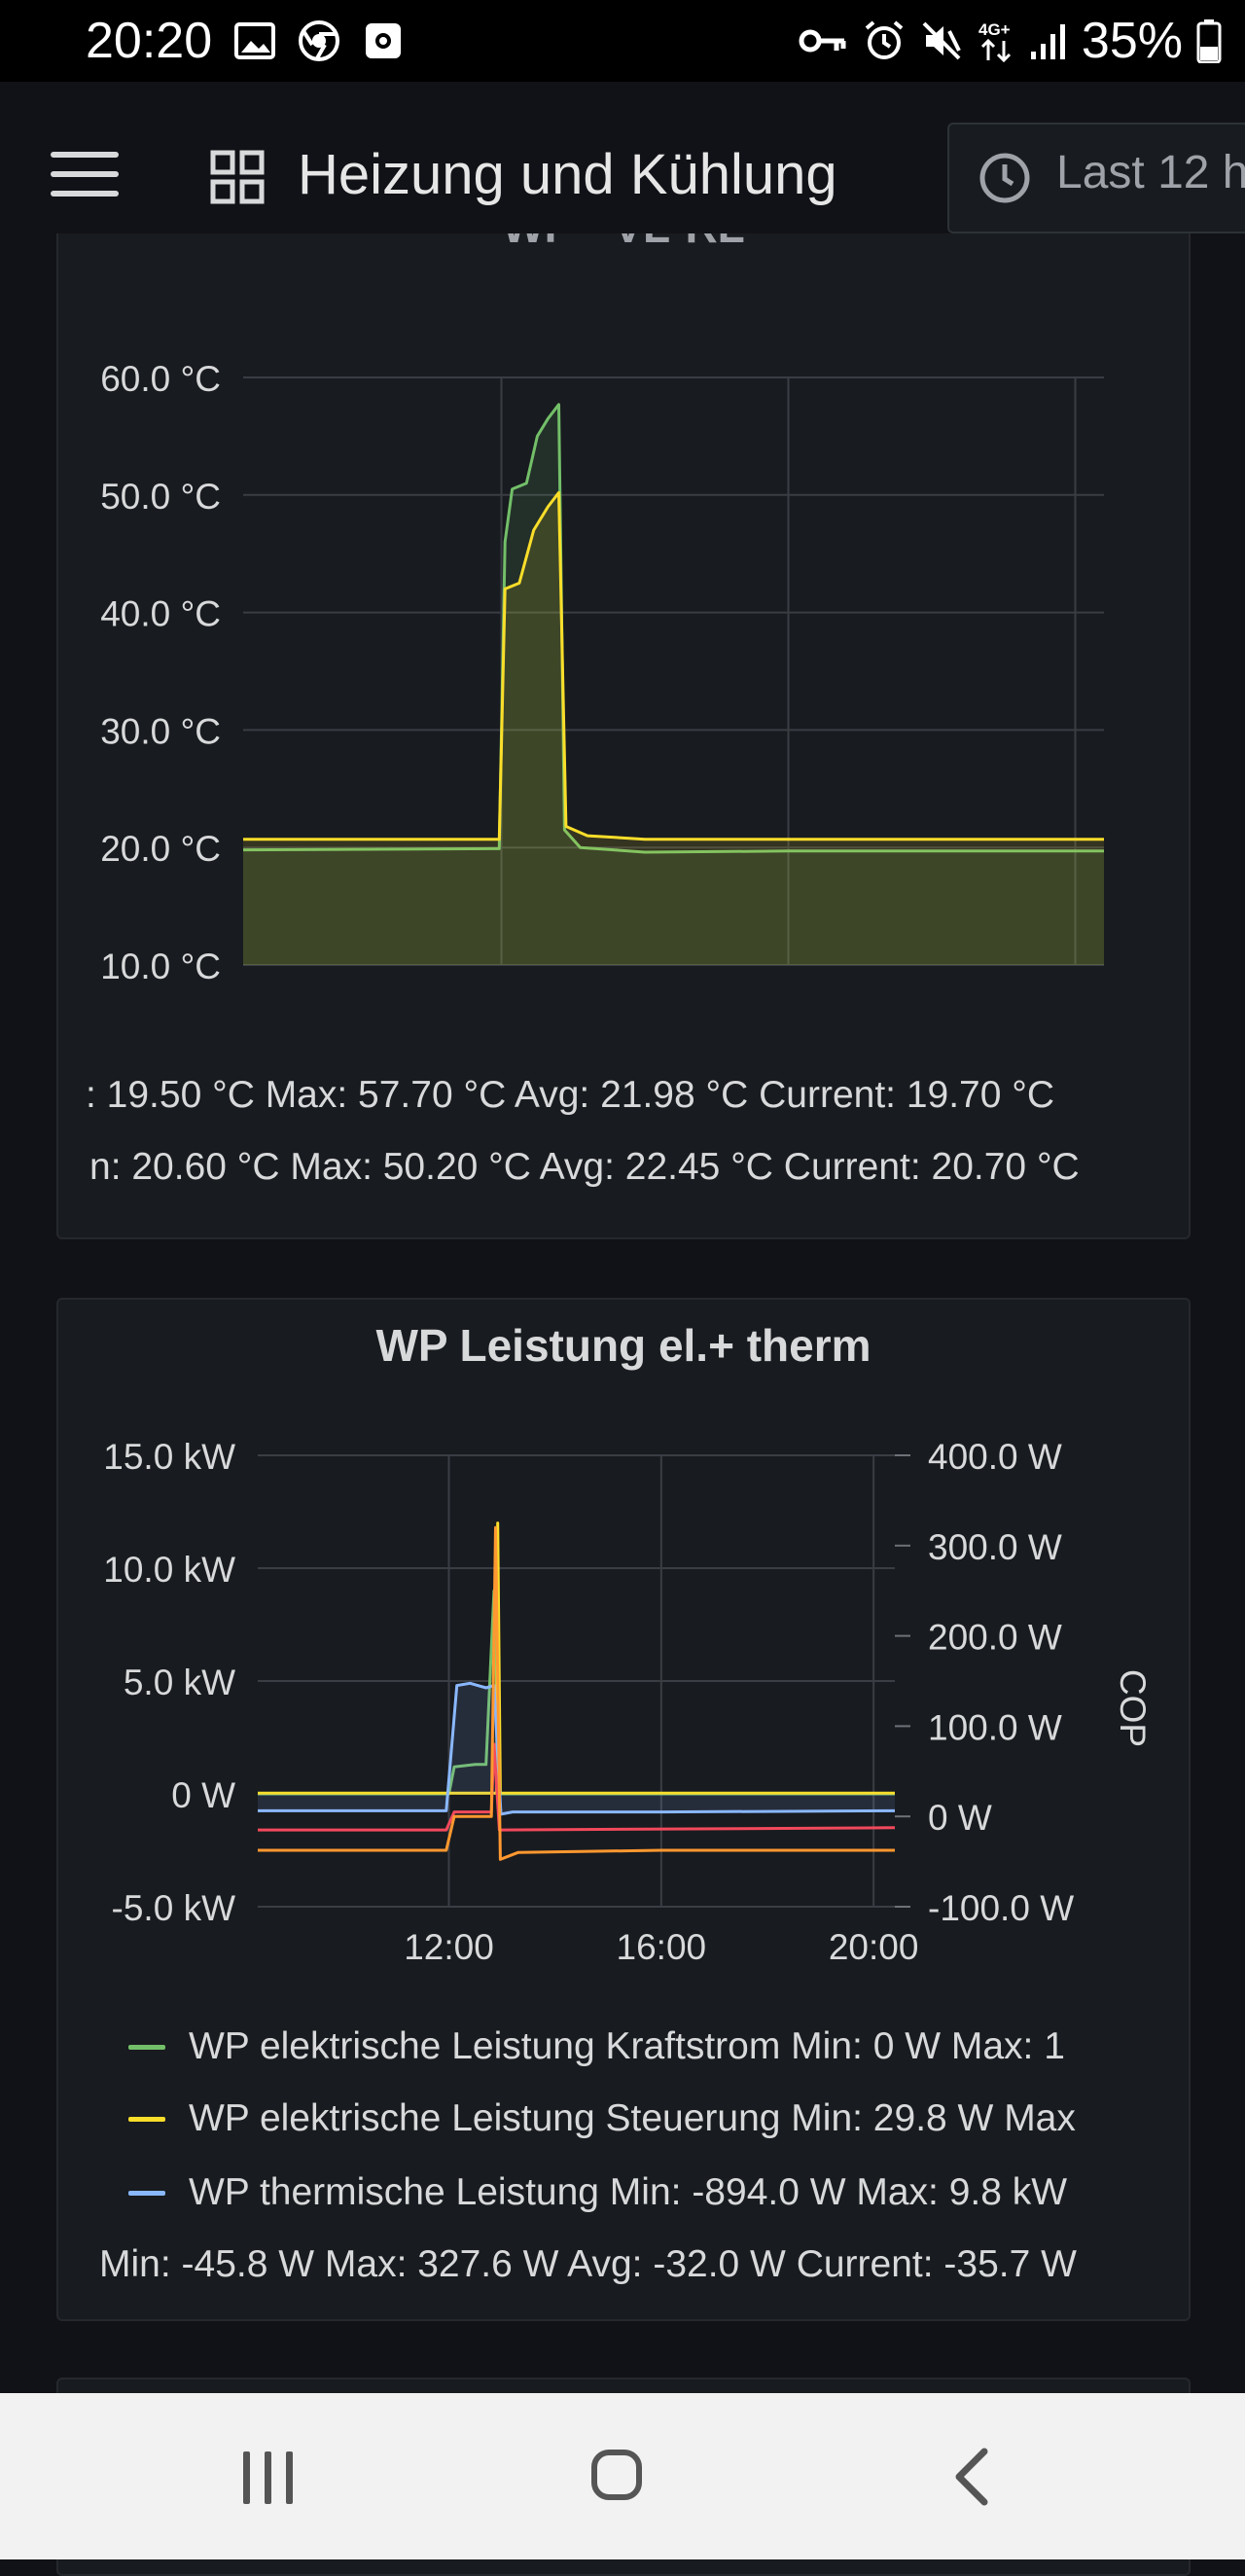 The image size is (1245, 2576). What do you see at coordinates (994, 29) in the screenshot?
I see `svg-text: 4G+` at bounding box center [994, 29].